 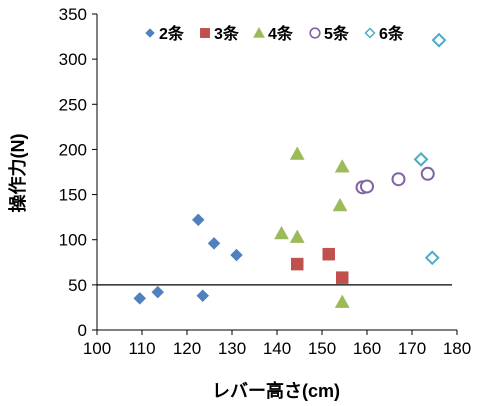 What do you see at coordinates (187, 348) in the screenshot?
I see `x-tick-label: 120` at bounding box center [187, 348].